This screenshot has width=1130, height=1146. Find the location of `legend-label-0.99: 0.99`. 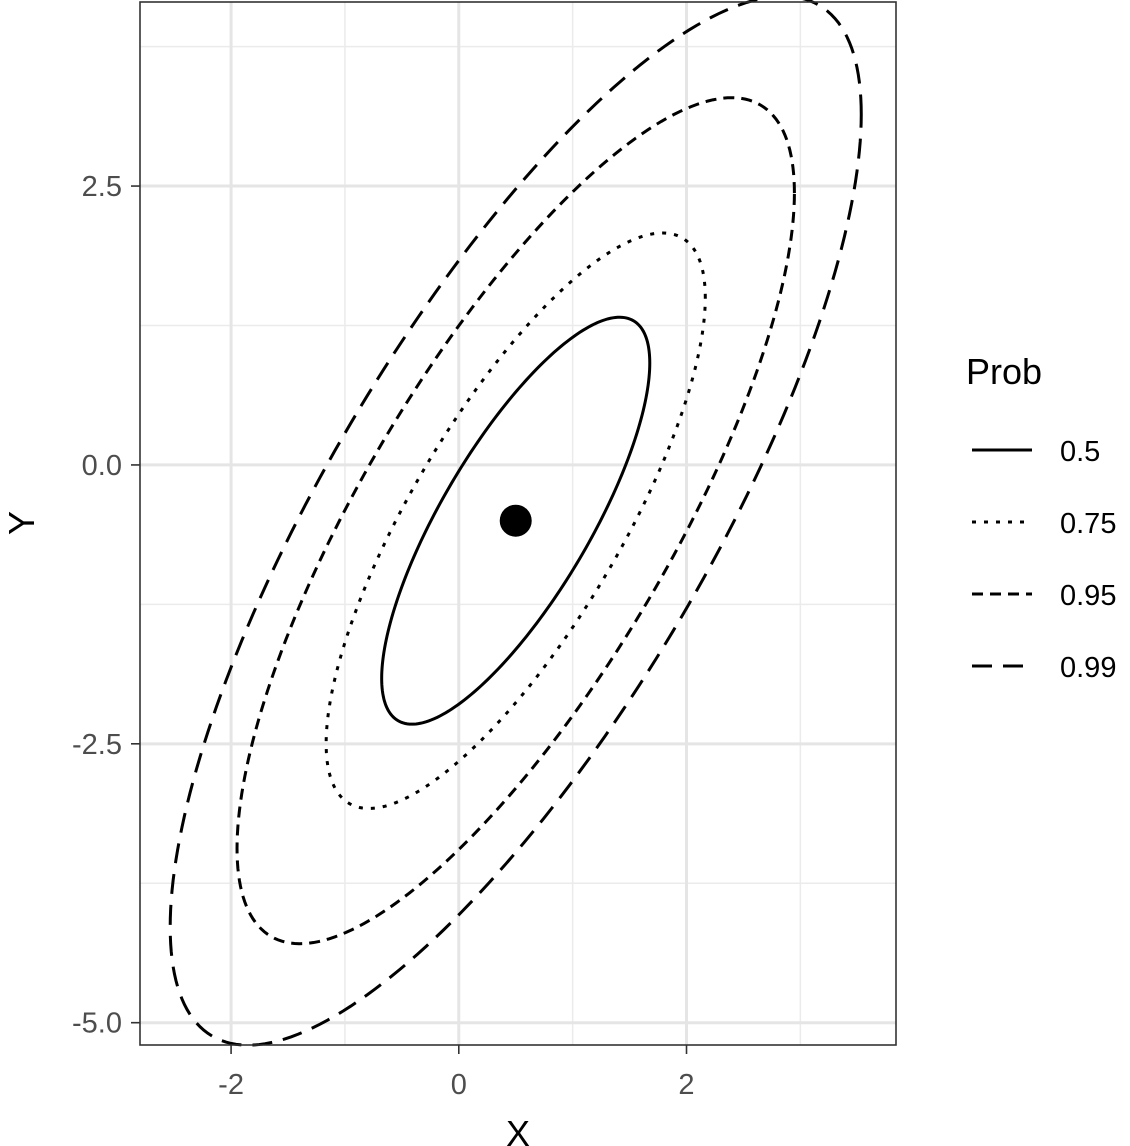

legend-label-0.99: 0.99 is located at coordinates (1088, 668).